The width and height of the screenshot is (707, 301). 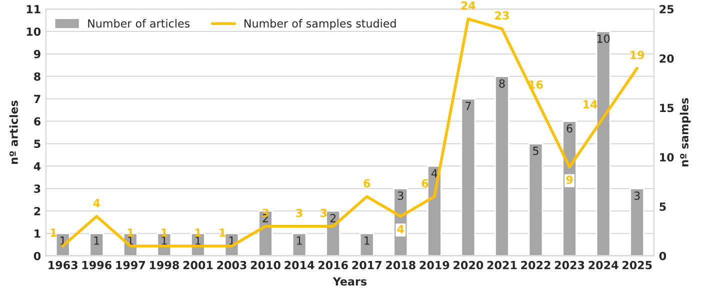 I want to click on y2-tick-label: 25, so click(x=667, y=9).